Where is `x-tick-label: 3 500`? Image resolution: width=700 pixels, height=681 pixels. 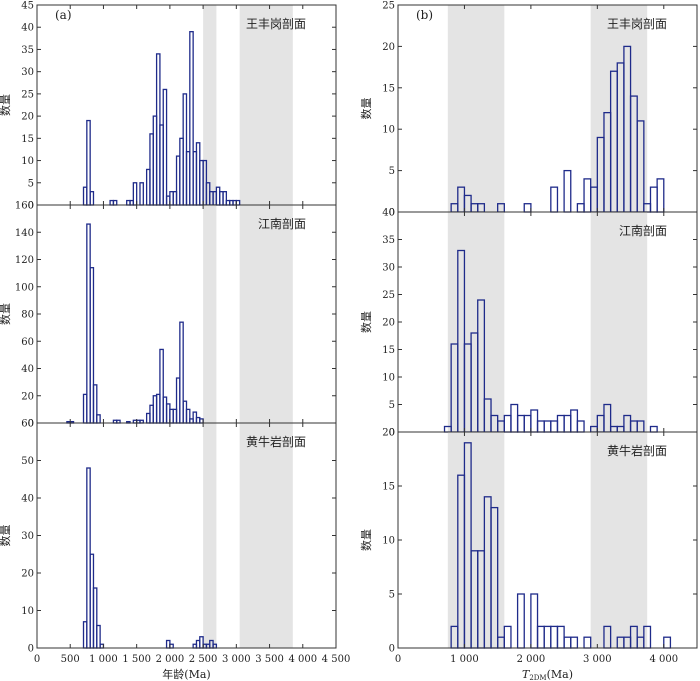
x-tick-label: 3 500 is located at coordinates (269, 659).